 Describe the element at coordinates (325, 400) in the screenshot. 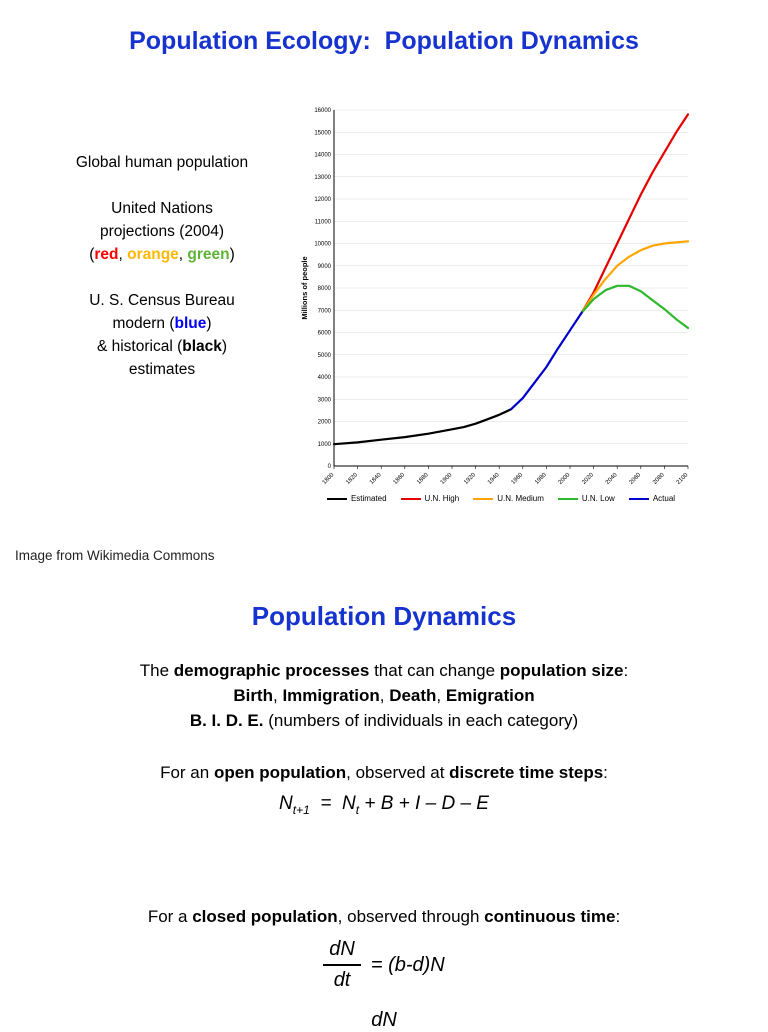

I see `svg-text: 3000` at that location.